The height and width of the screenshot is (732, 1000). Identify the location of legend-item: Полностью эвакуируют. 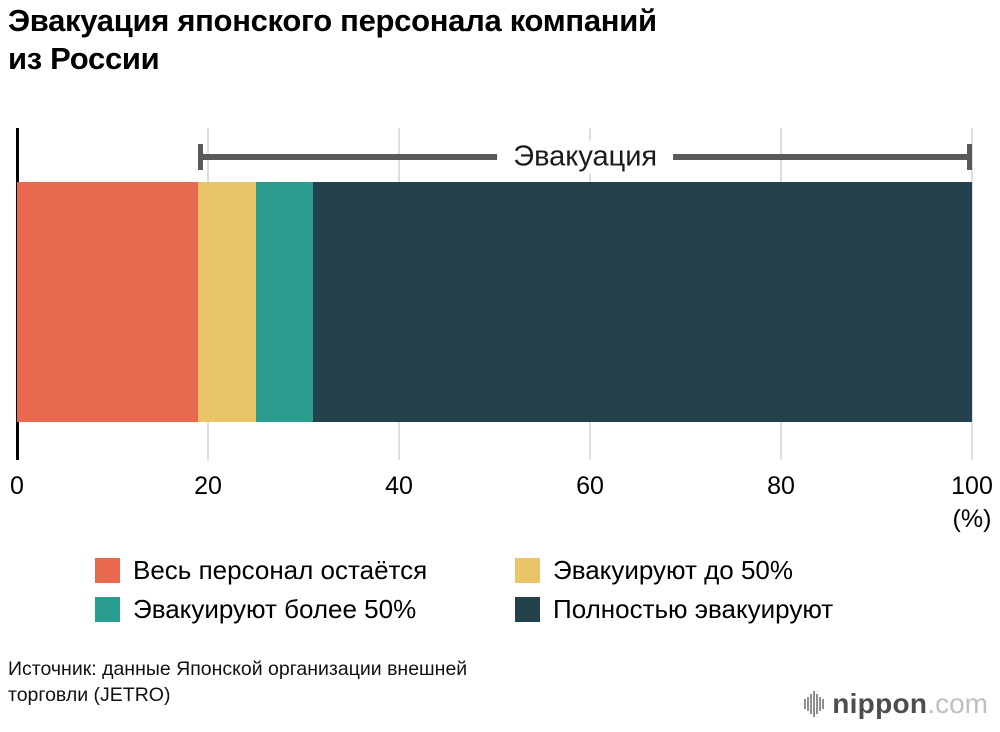
(674, 609).